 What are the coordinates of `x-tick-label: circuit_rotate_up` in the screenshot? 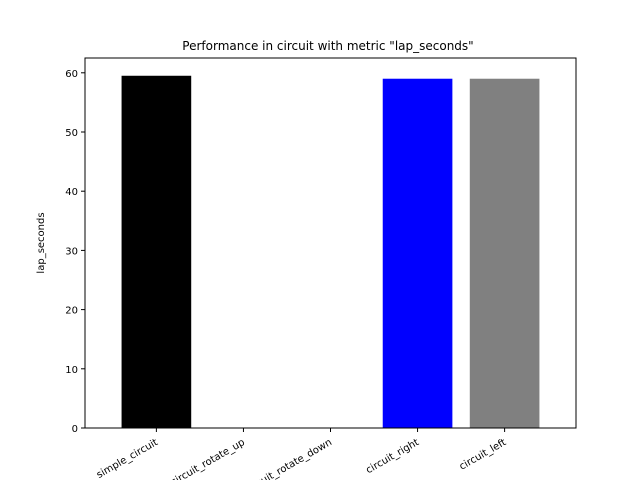 It's located at (208, 458).